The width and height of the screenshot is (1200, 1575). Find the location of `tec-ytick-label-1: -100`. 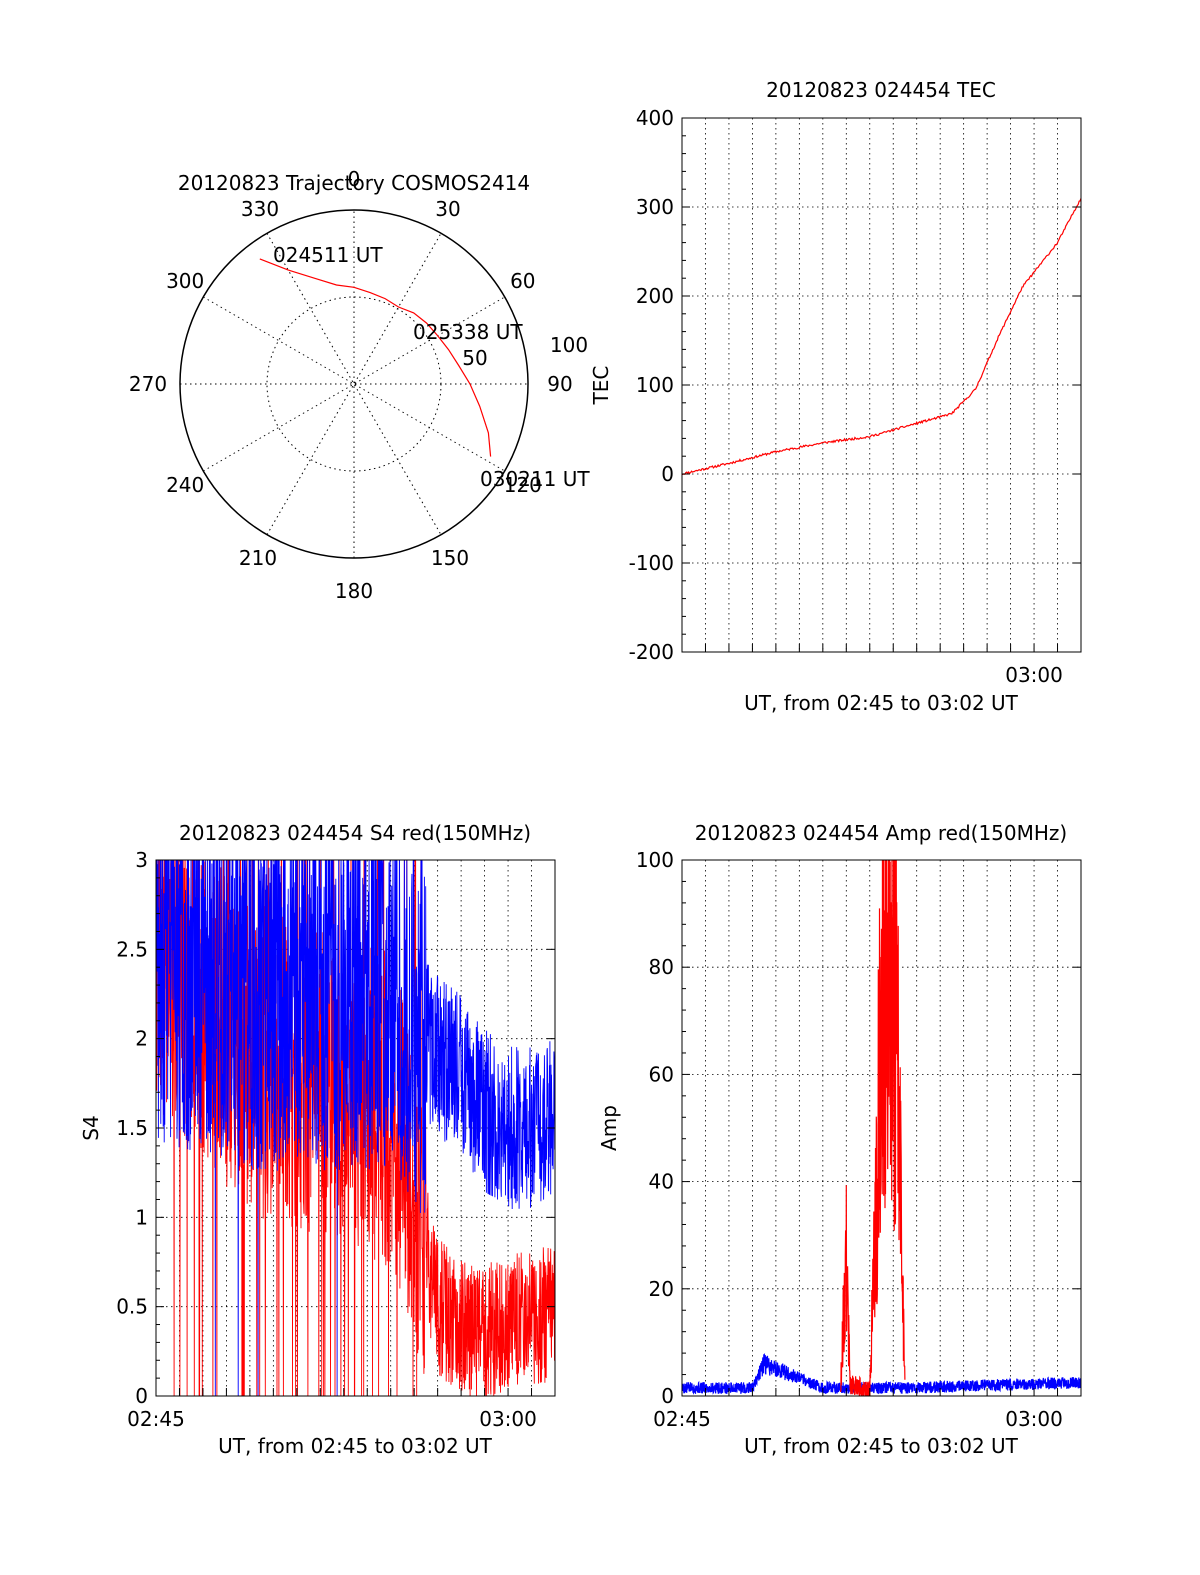

tec-ytick-label-1: -100 is located at coordinates (651, 563).